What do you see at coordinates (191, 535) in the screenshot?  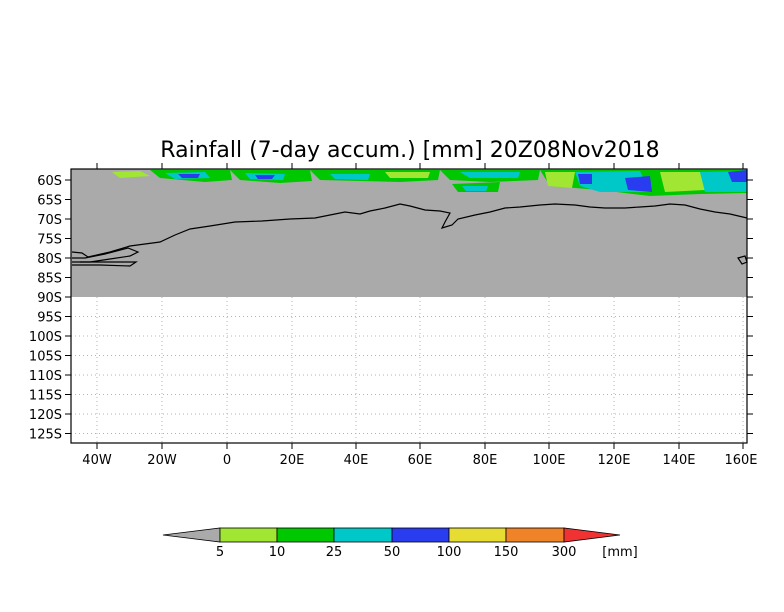 I see `colorbar-under-arrow` at bounding box center [191, 535].